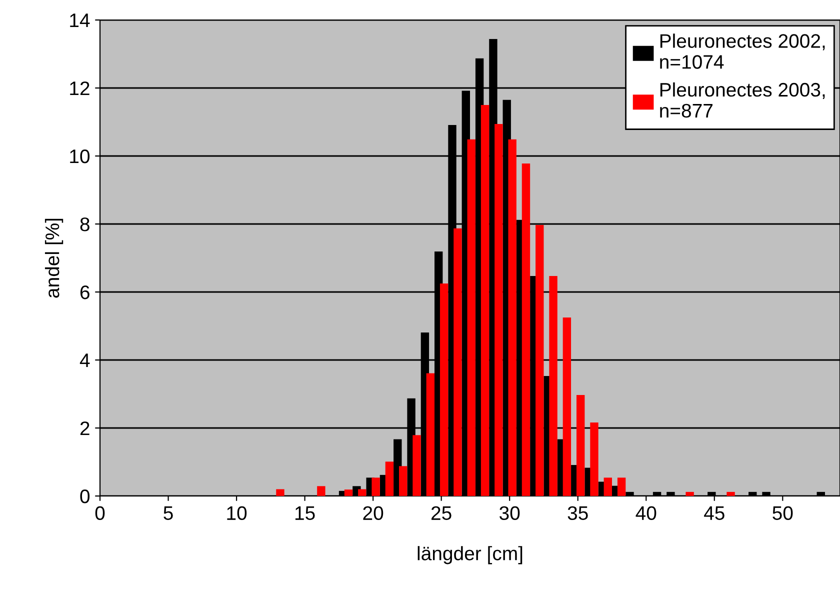 This screenshot has height=593, width=840. What do you see at coordinates (54, 258) in the screenshot?
I see `y-axis-title: andel [%]` at bounding box center [54, 258].